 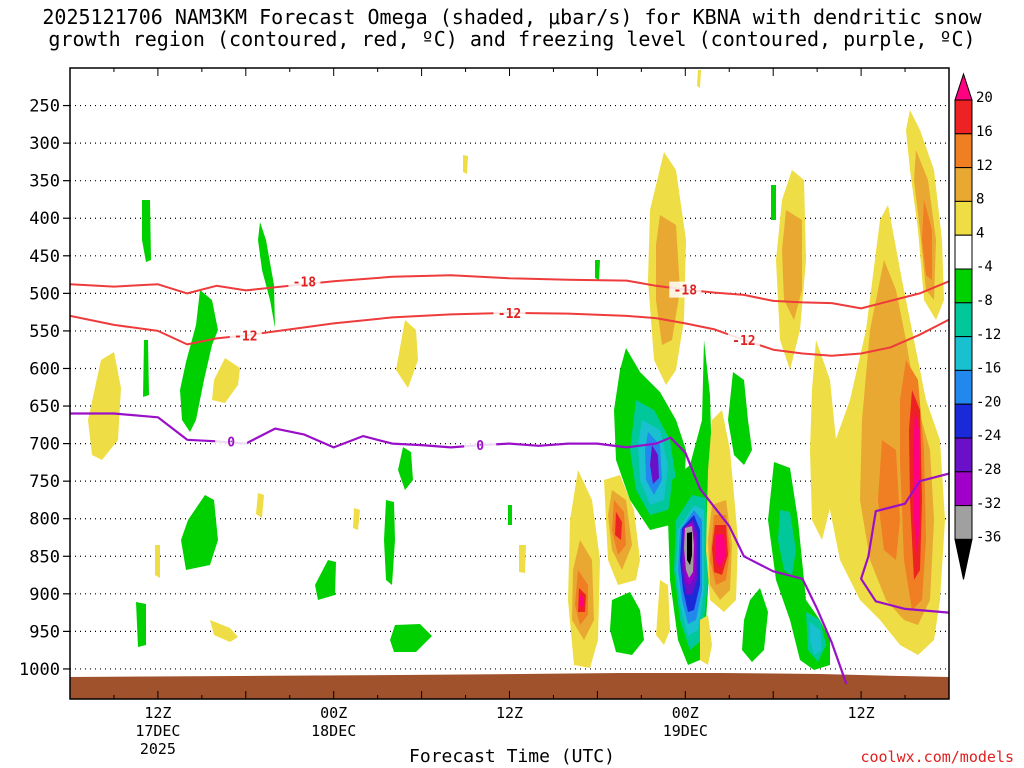 I want to click on y-tick-label: 600, so click(x=44, y=369).